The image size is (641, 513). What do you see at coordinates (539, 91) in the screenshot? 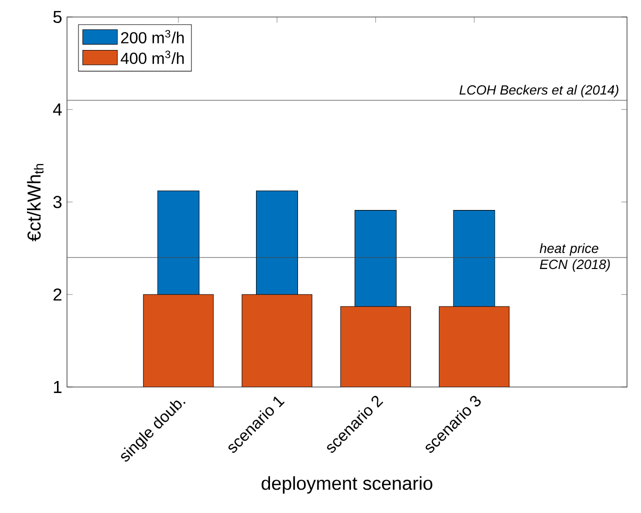
I see `ref-line-label: LCOH Beckers et al (2014)` at bounding box center [539, 91].